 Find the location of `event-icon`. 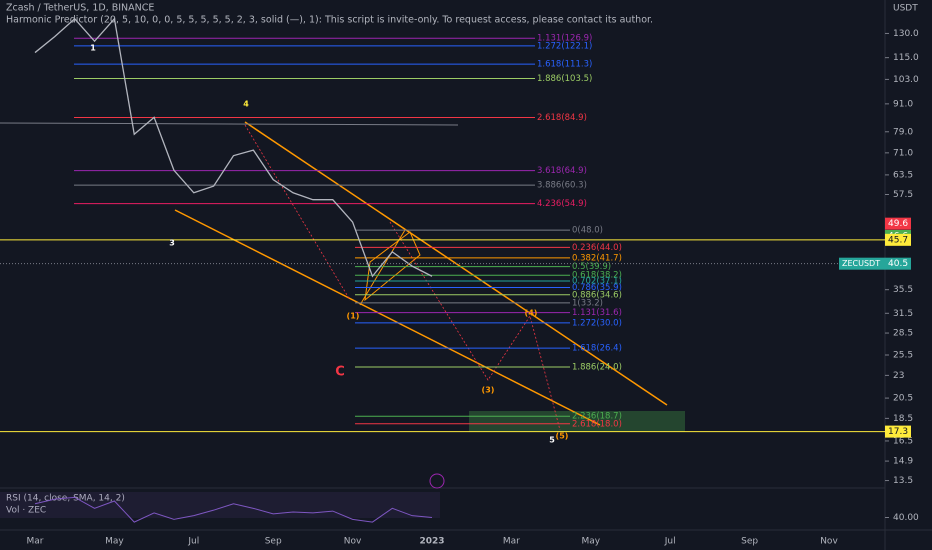

event-icon is located at coordinates (437, 481).